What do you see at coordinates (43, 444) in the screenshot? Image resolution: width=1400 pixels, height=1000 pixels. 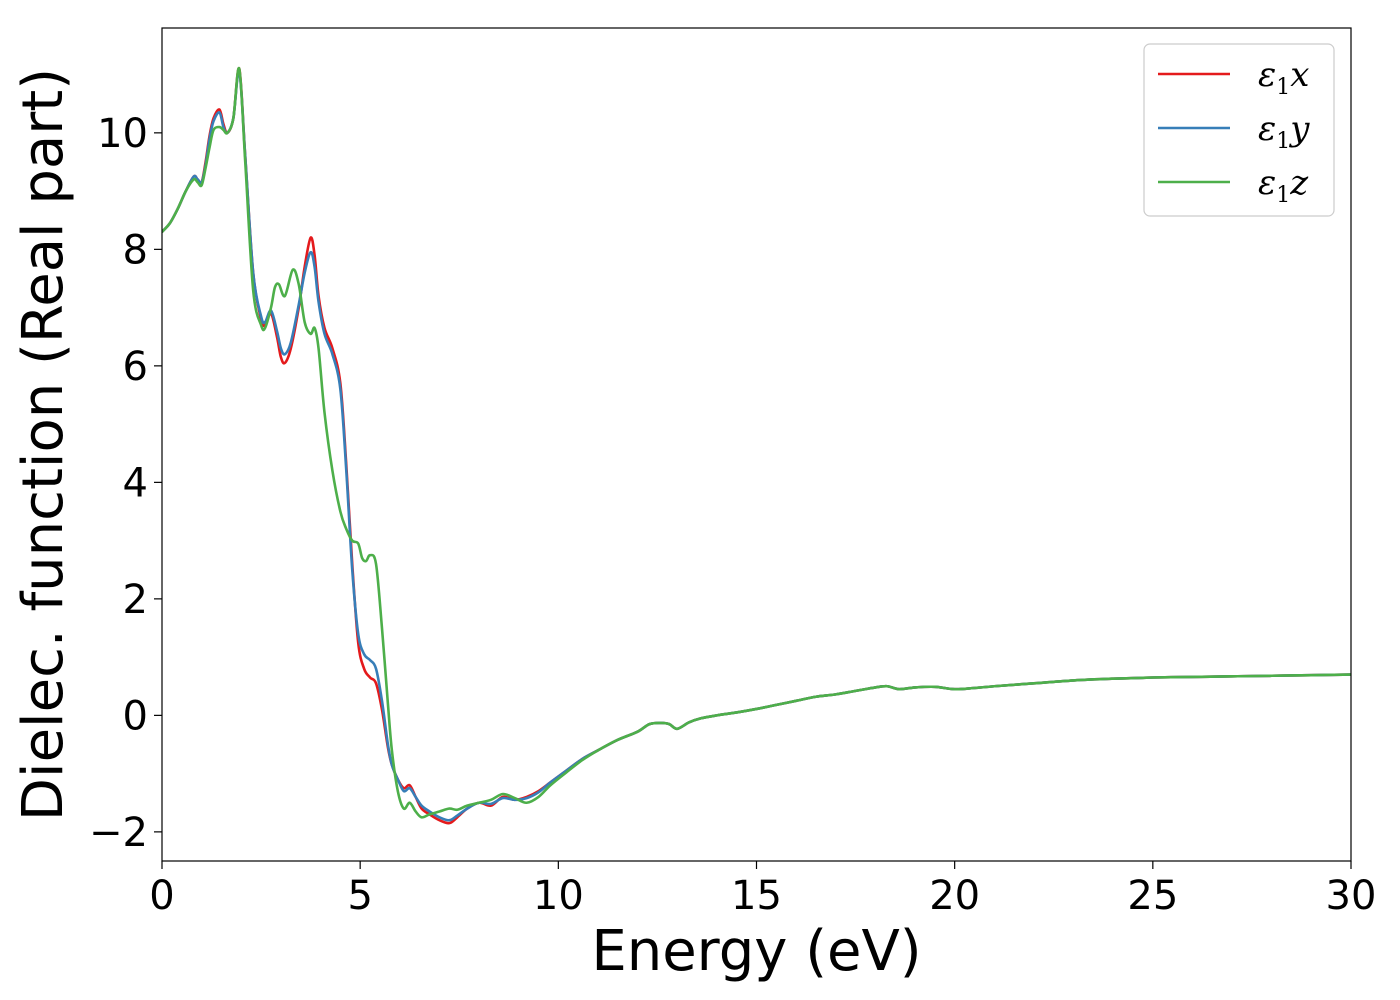 I see `y-axis-title: Dielec. function (Real part)` at bounding box center [43, 444].